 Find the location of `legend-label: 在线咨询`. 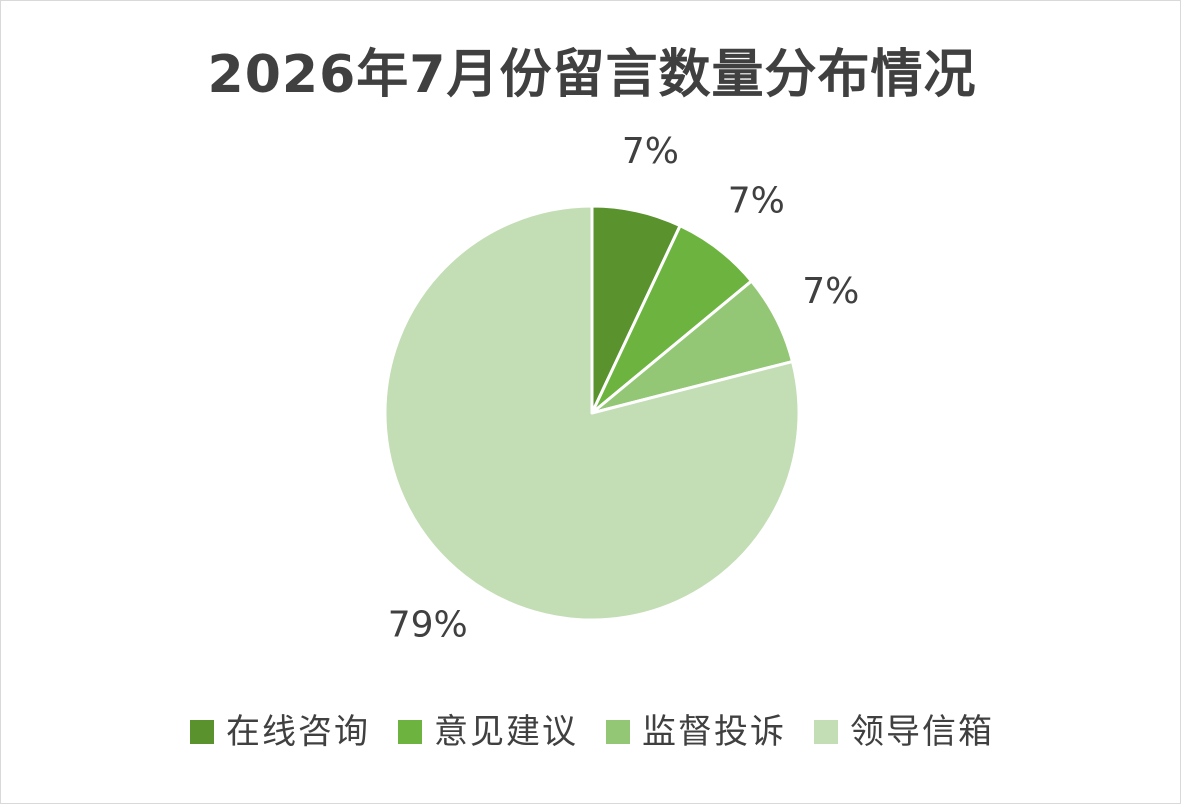

legend-label: 在线咨询 is located at coordinates (298, 732).